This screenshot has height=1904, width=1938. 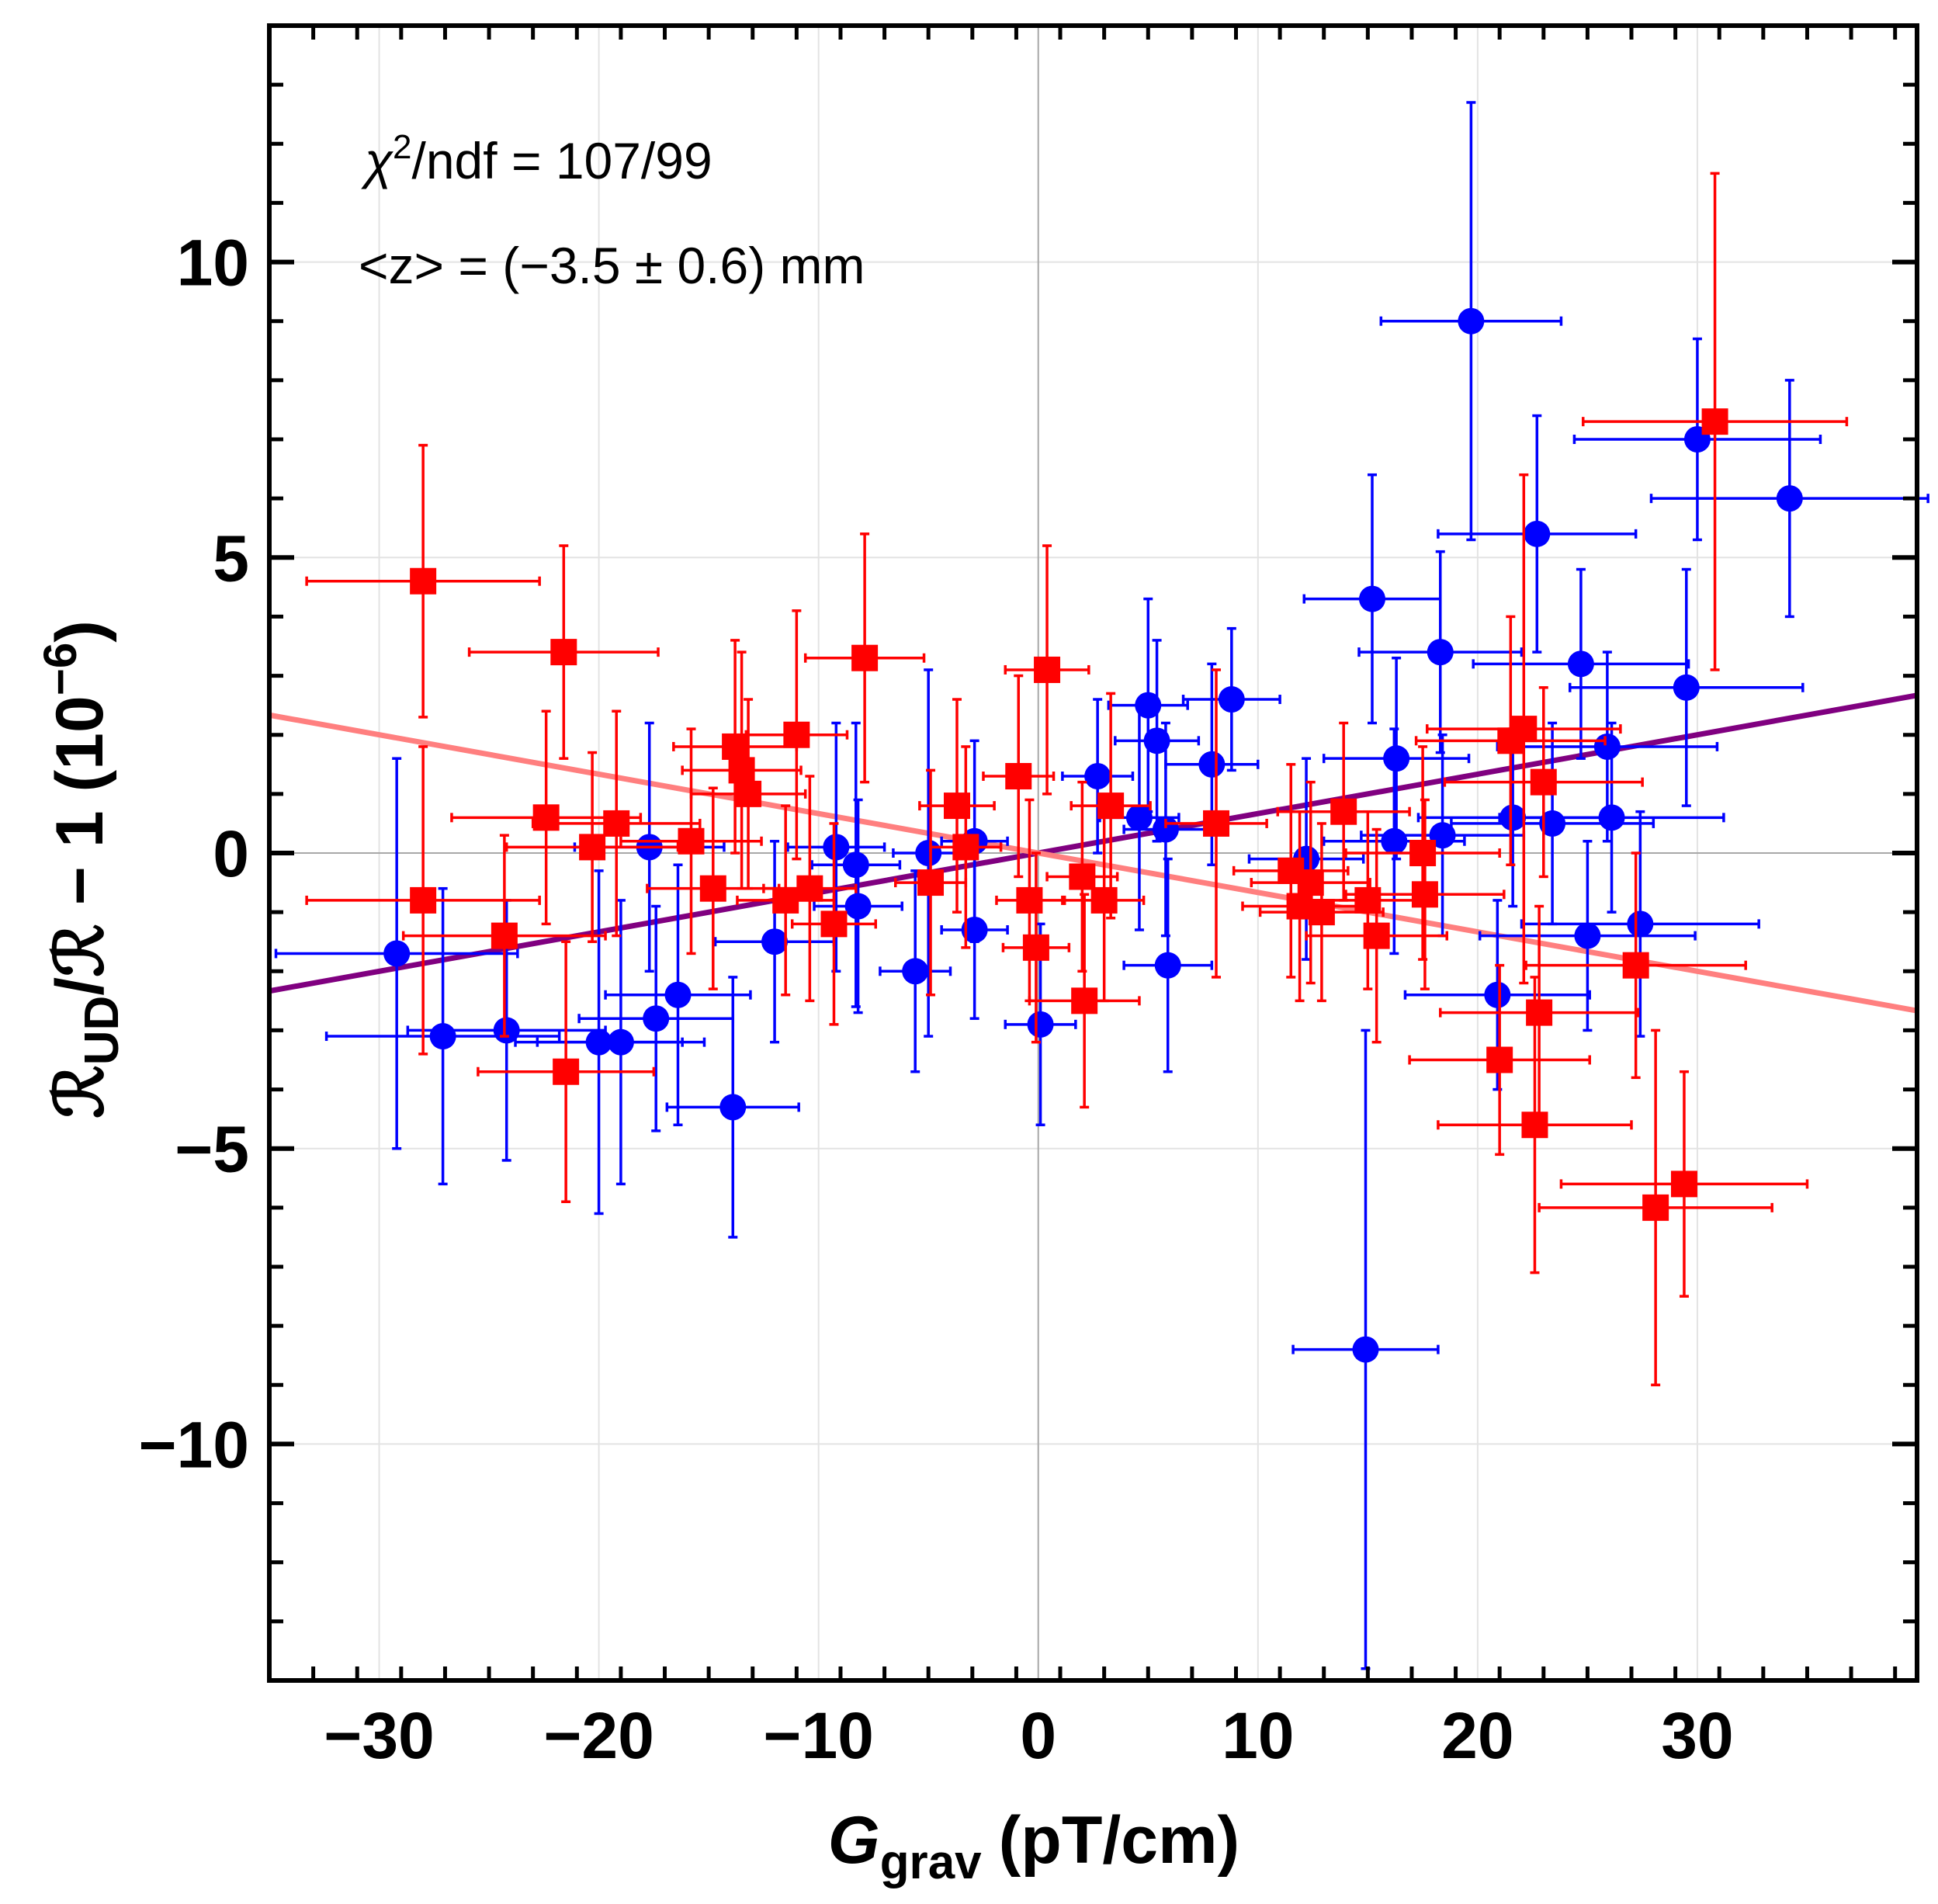 I want to click on x-axis-title: Ggrav (pT/cm), so click(x=1033, y=1846).